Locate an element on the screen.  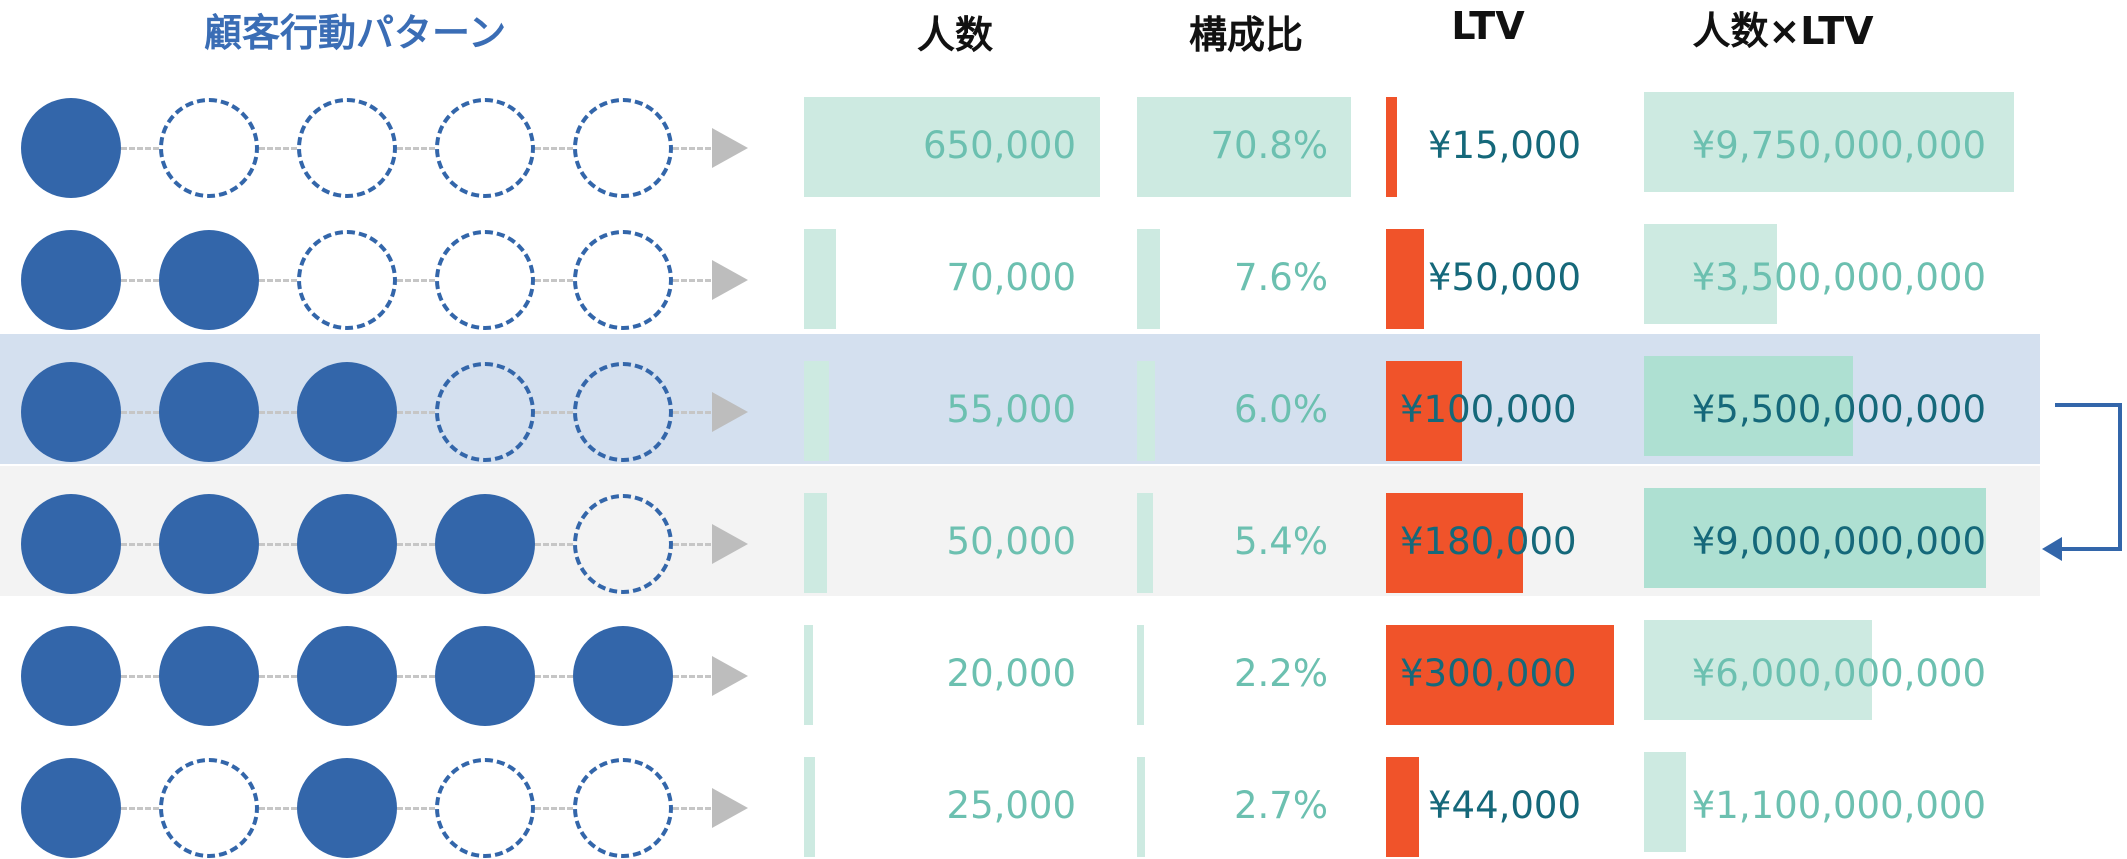
ratio-value: 70.8% is located at coordinates (1269, 145).